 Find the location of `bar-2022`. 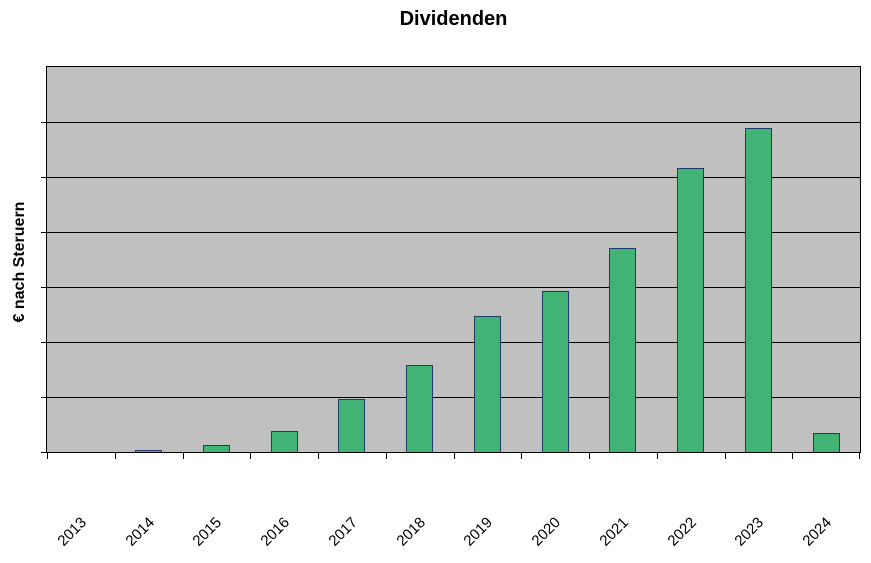

bar-2022 is located at coordinates (691, 309).